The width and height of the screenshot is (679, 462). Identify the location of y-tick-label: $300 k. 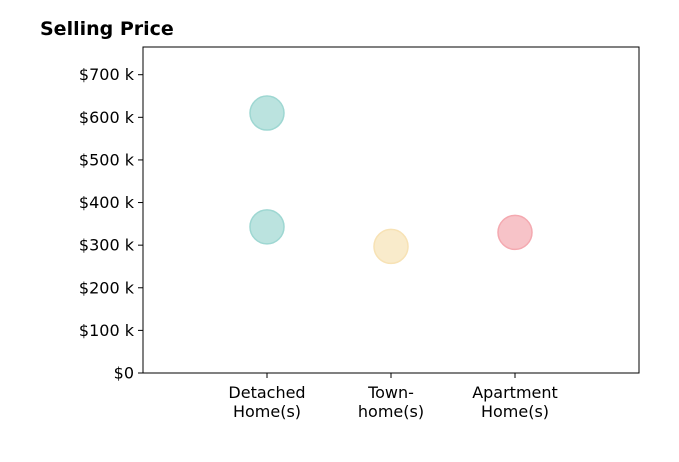
(107, 245).